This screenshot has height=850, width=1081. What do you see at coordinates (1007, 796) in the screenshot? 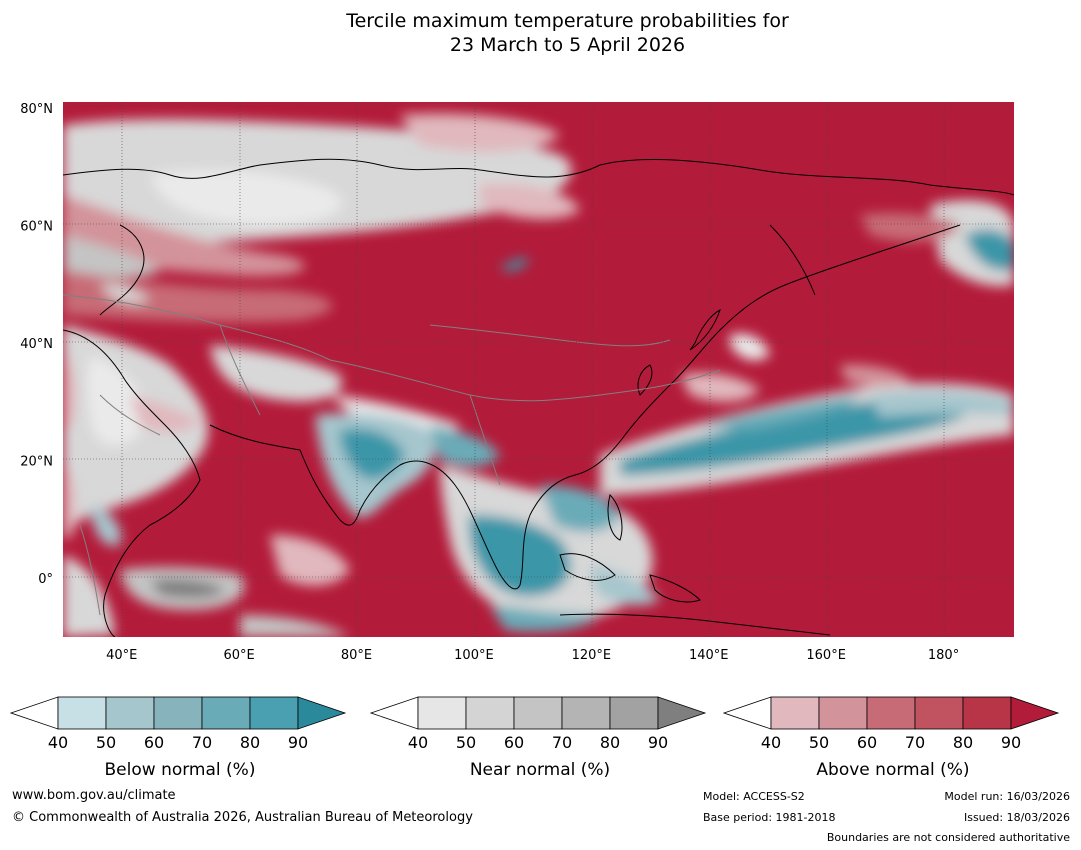
I see `model-run-text: Model run: 16/03/2026` at bounding box center [1007, 796].